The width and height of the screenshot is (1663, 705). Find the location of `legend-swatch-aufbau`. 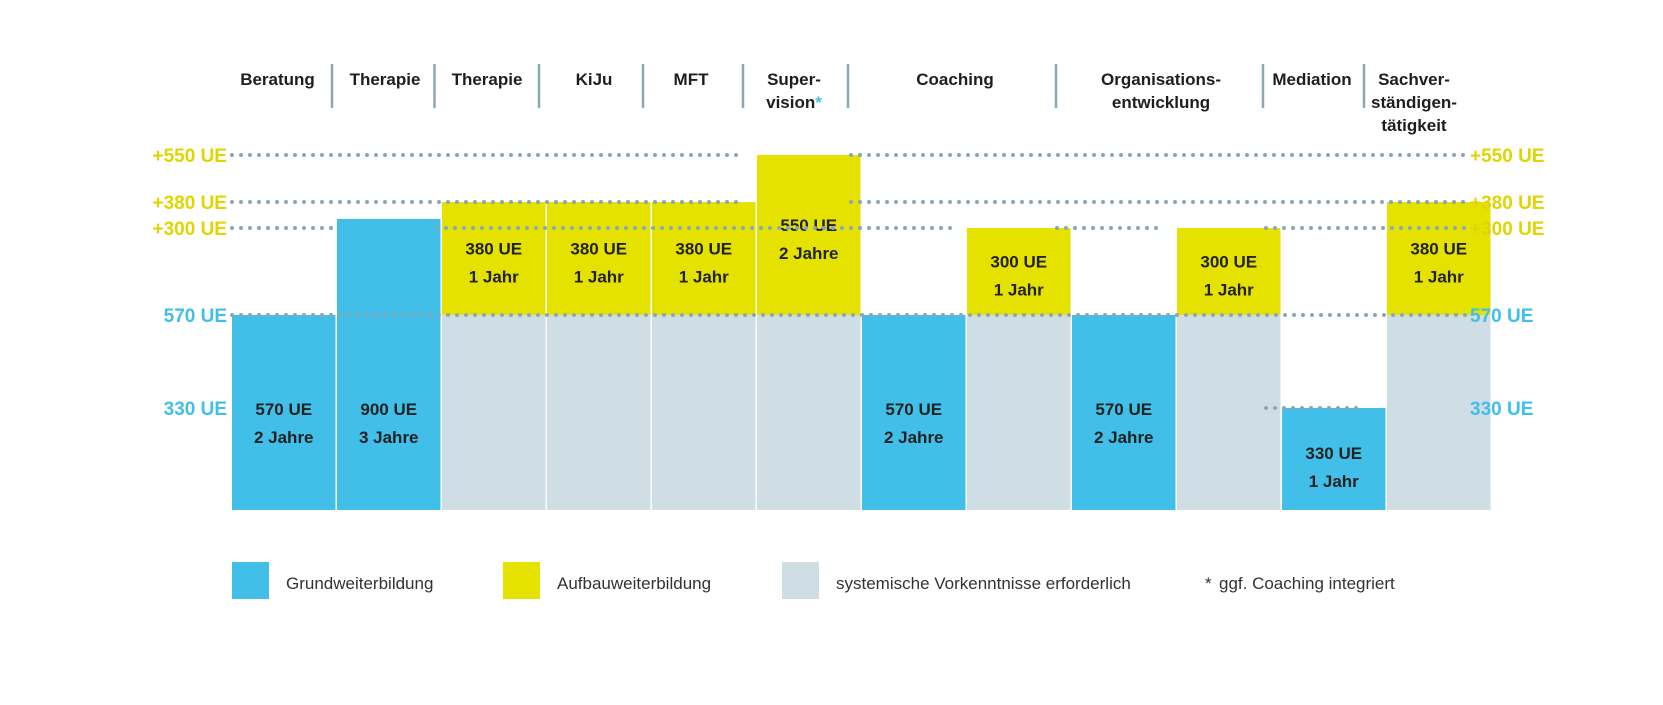

legend-swatch-aufbau is located at coordinates (521, 580).